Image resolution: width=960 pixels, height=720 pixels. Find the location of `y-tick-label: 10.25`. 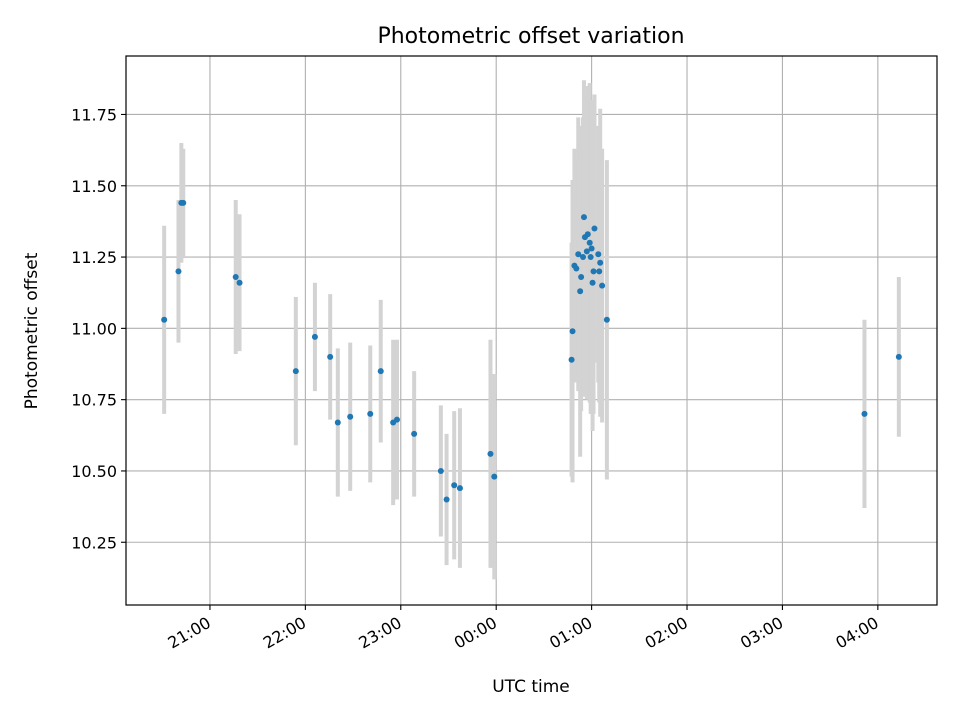

y-tick-label: 10.25 is located at coordinates (94, 542).